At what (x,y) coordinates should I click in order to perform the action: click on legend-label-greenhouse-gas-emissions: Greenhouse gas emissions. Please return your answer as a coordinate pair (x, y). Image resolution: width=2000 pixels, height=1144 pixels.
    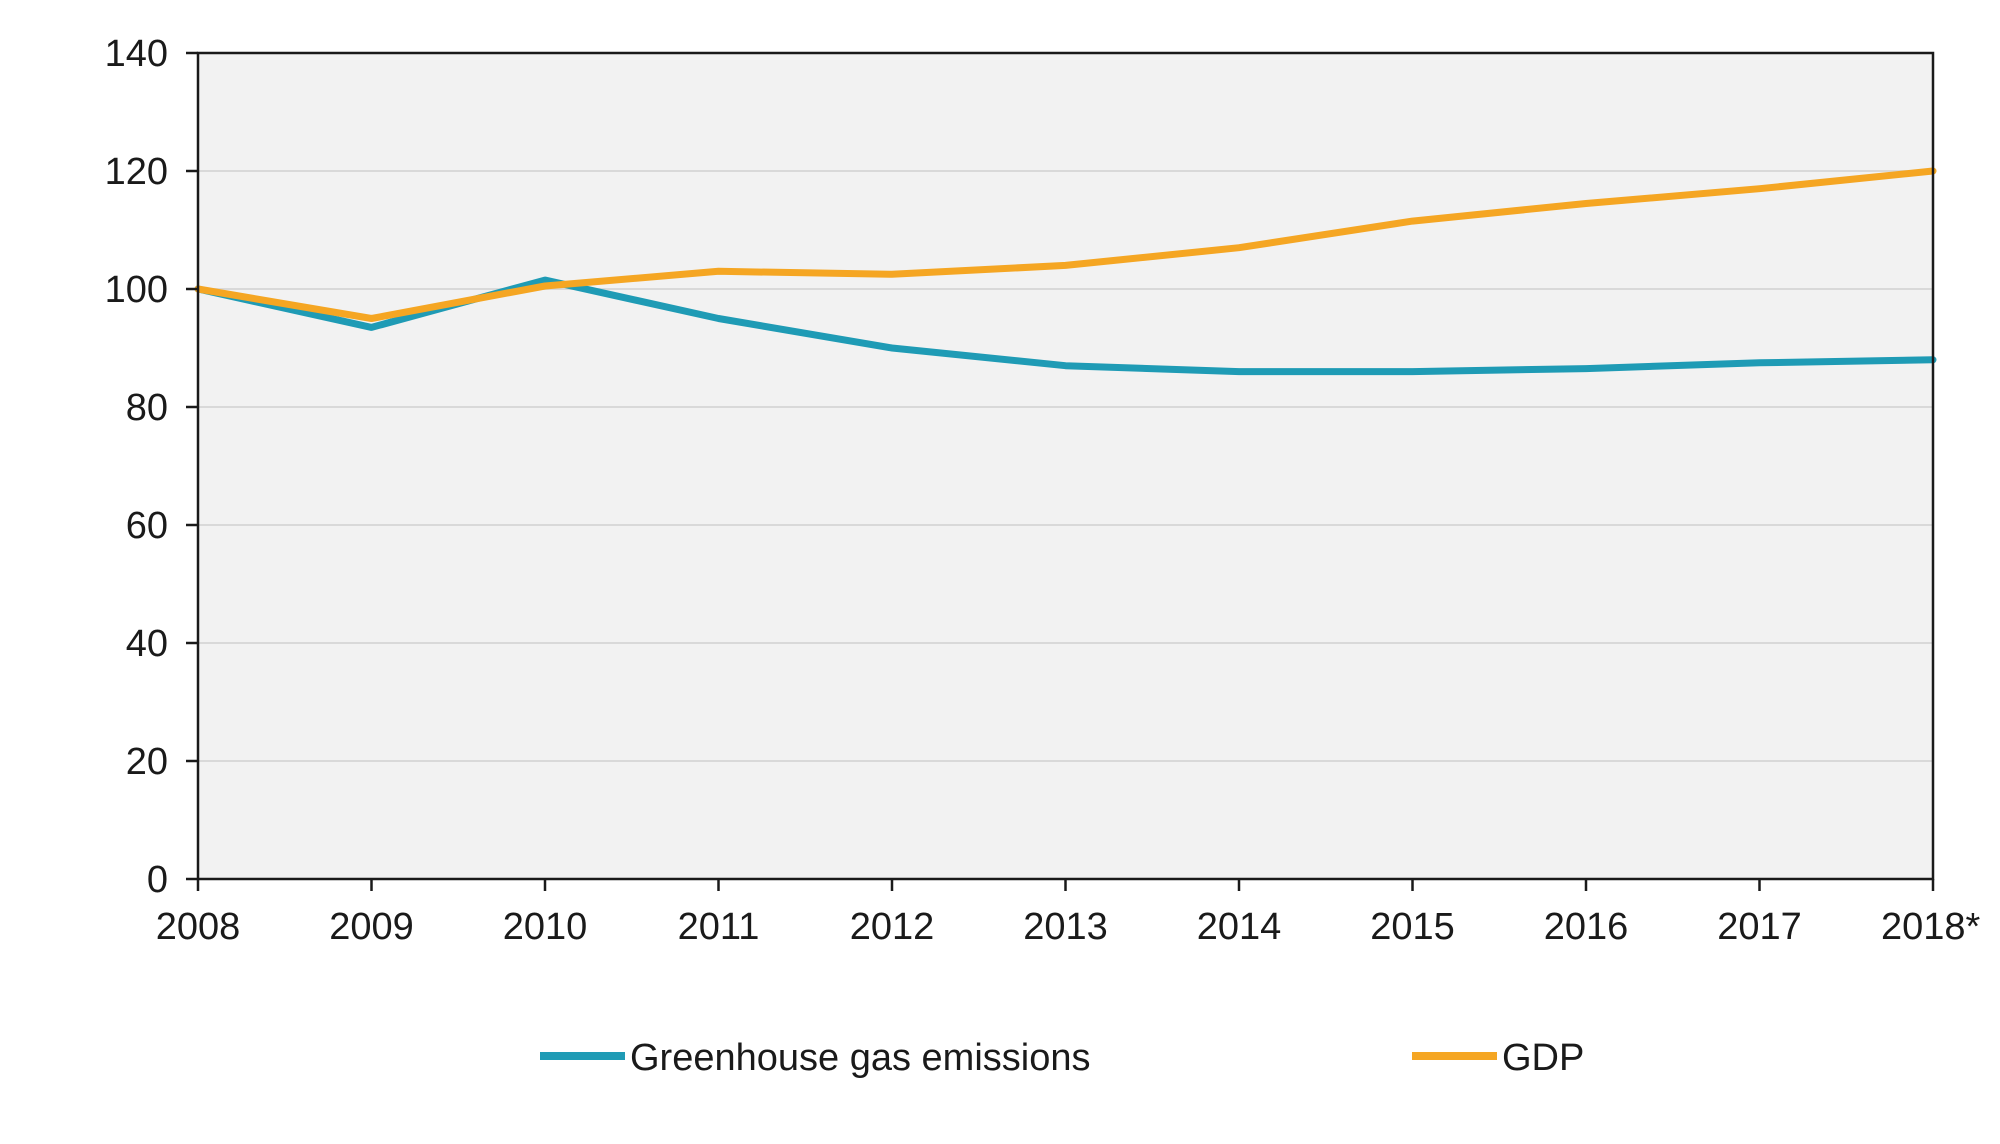
    Looking at the image, I should click on (860, 1058).